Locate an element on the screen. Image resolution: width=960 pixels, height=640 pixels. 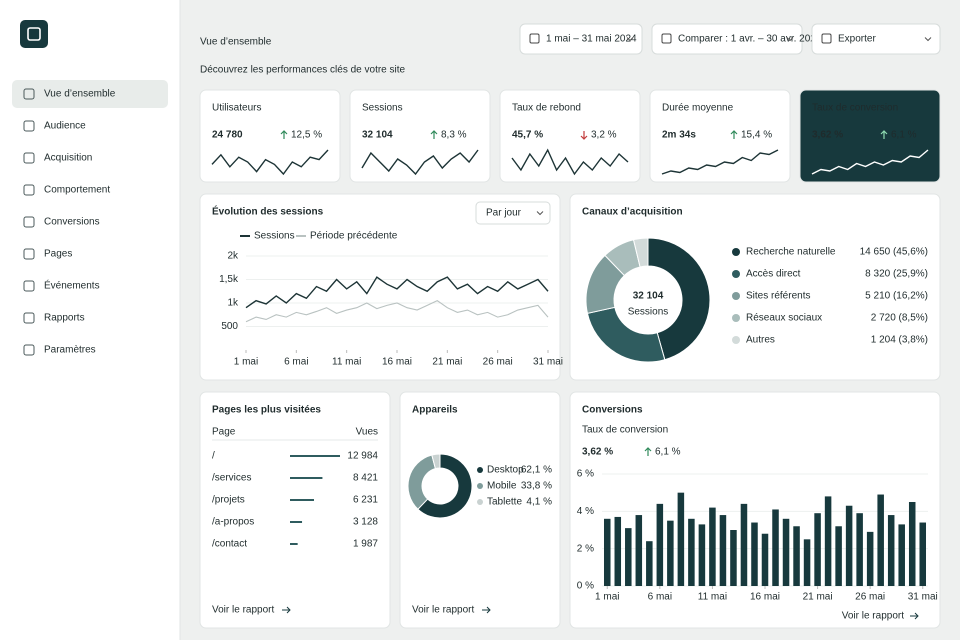
nav-item: Acquisition is located at coordinates (68, 158).